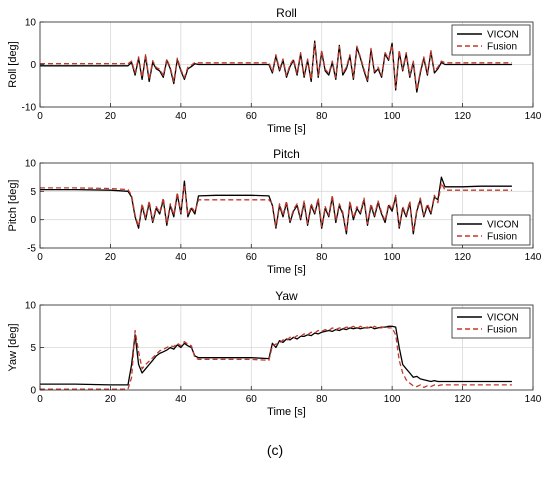 The image size is (550, 494). What do you see at coordinates (286, 154) in the screenshot?
I see `chart-title: Pitch` at bounding box center [286, 154].